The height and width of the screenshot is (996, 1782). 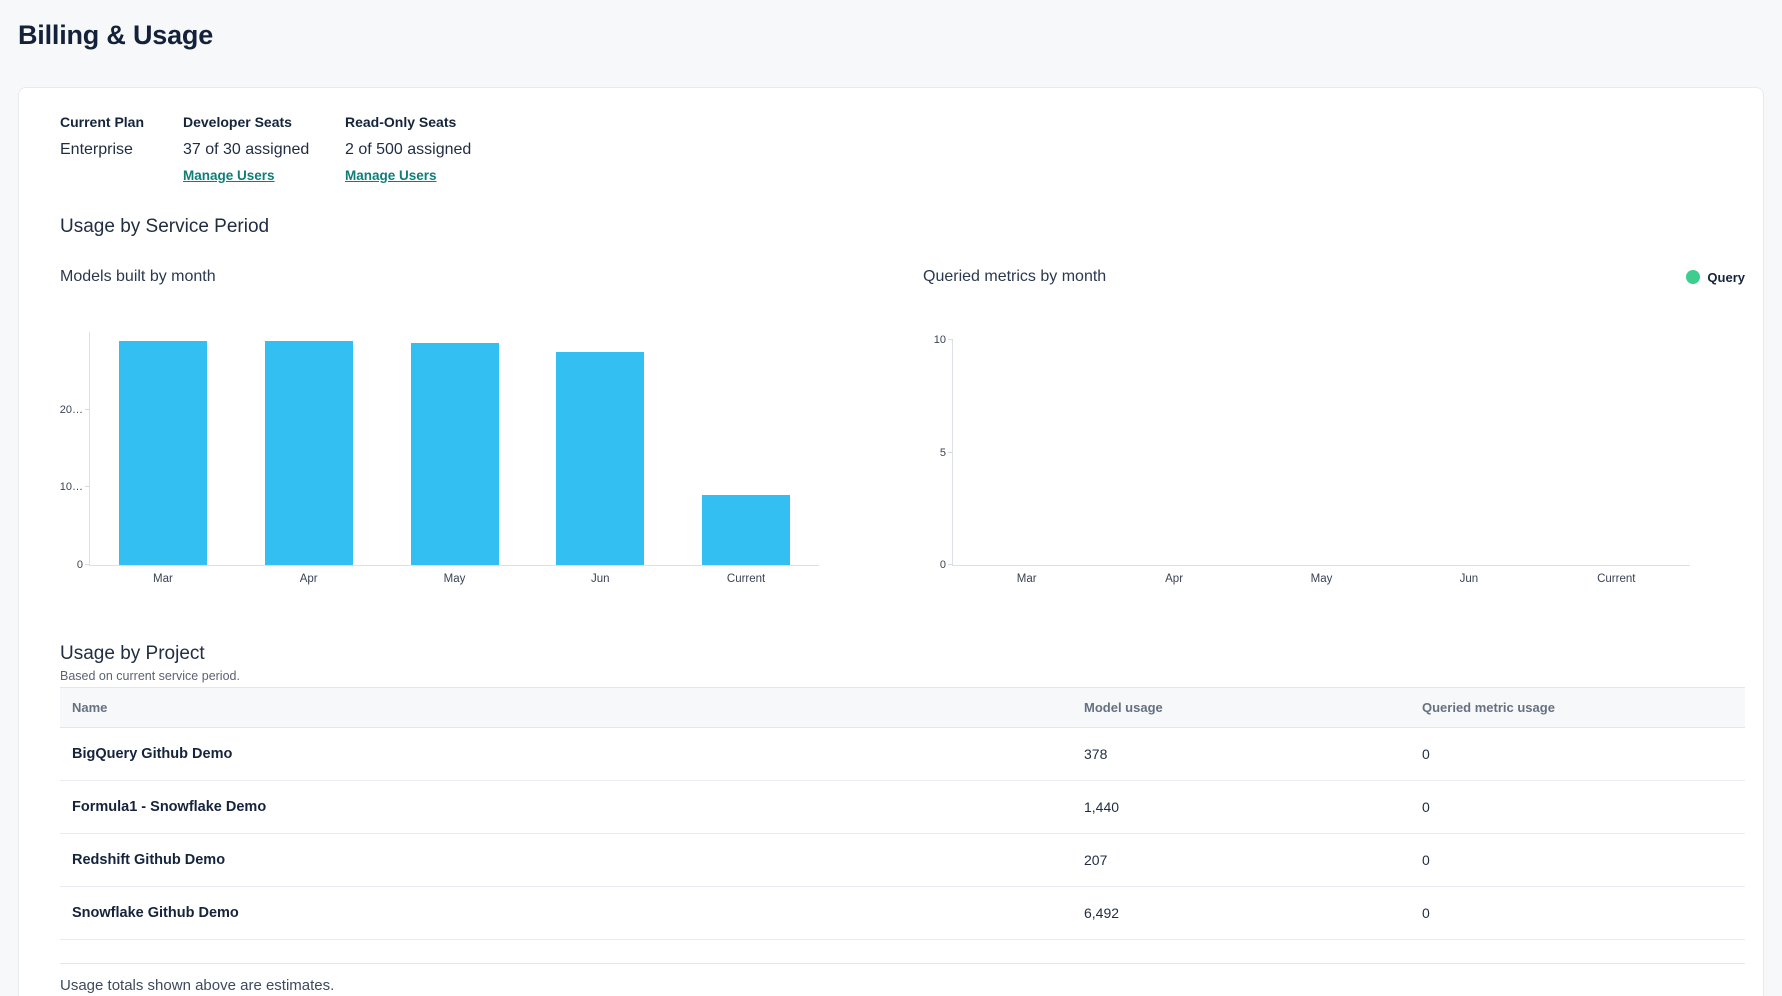 I want to click on project-name: Redshift Github Demo, so click(x=149, y=860).